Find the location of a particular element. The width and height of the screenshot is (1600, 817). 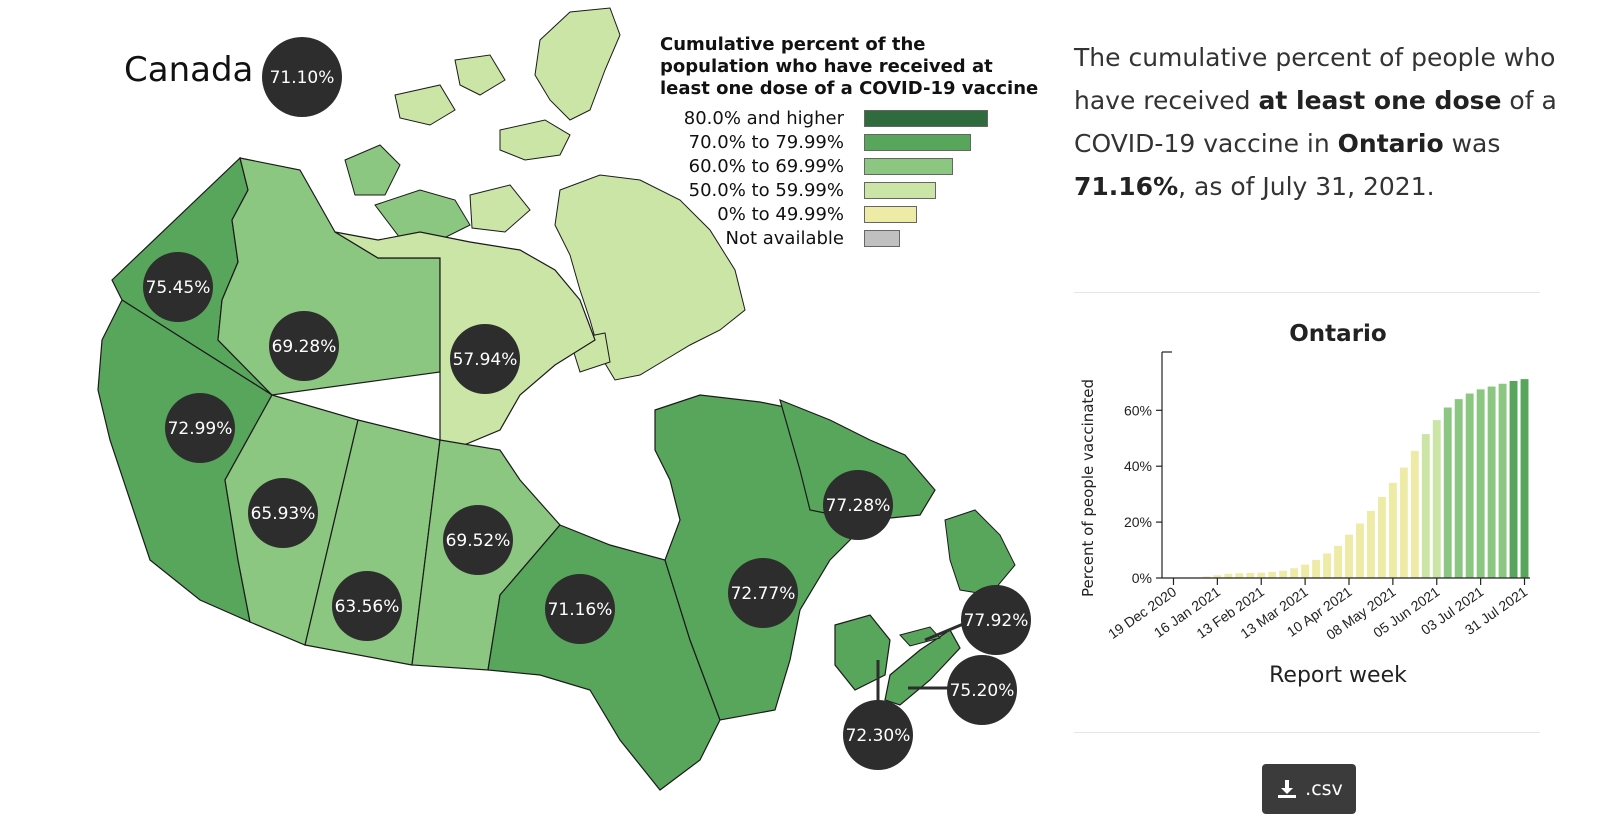

download-csv-button: .csv is located at coordinates (1309, 789).